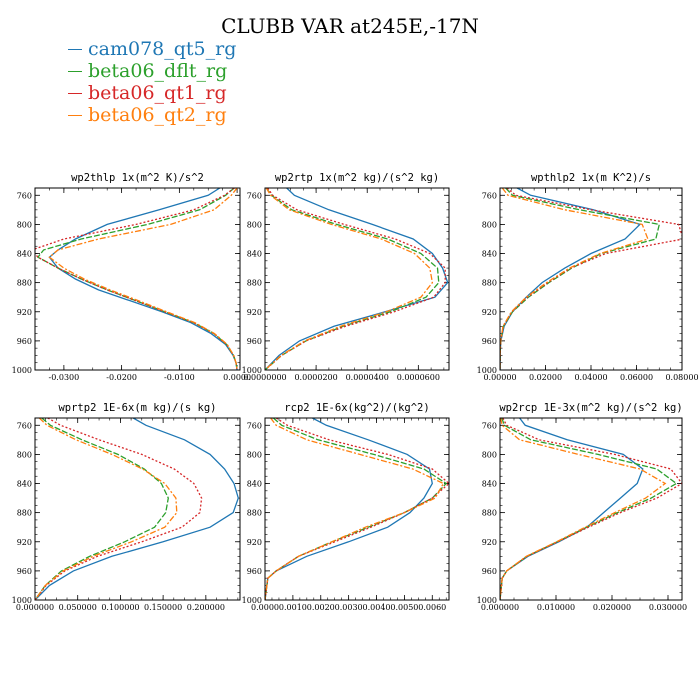 Image resolution: width=700 pixels, height=700 pixels. Describe the element at coordinates (556, 607) in the screenshot. I see `x-tick-label: 0.010000` at that location.